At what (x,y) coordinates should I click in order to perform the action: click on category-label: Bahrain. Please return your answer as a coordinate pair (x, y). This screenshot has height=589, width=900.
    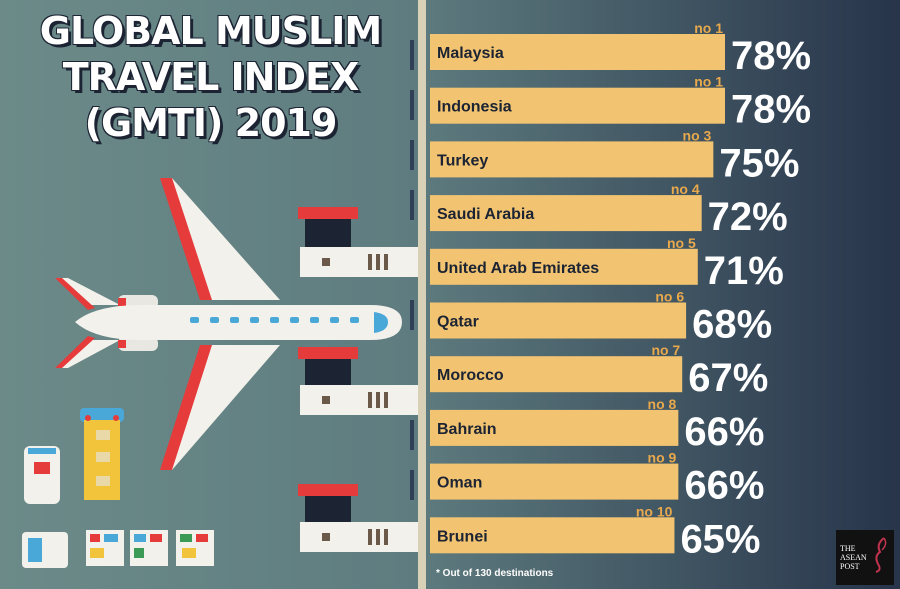
    Looking at the image, I should click on (467, 429).